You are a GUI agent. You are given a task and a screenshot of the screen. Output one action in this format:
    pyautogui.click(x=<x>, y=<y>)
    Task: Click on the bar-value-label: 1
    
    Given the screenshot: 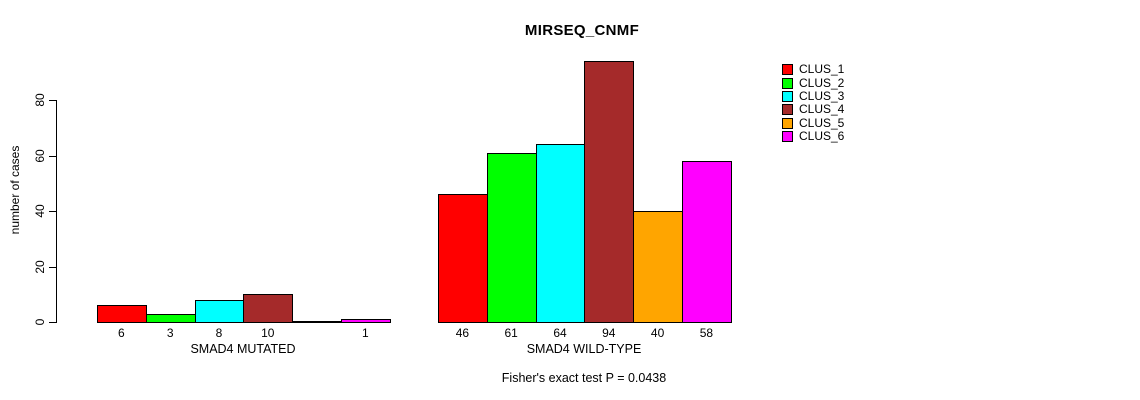 What is the action you would take?
    pyautogui.click(x=365, y=333)
    